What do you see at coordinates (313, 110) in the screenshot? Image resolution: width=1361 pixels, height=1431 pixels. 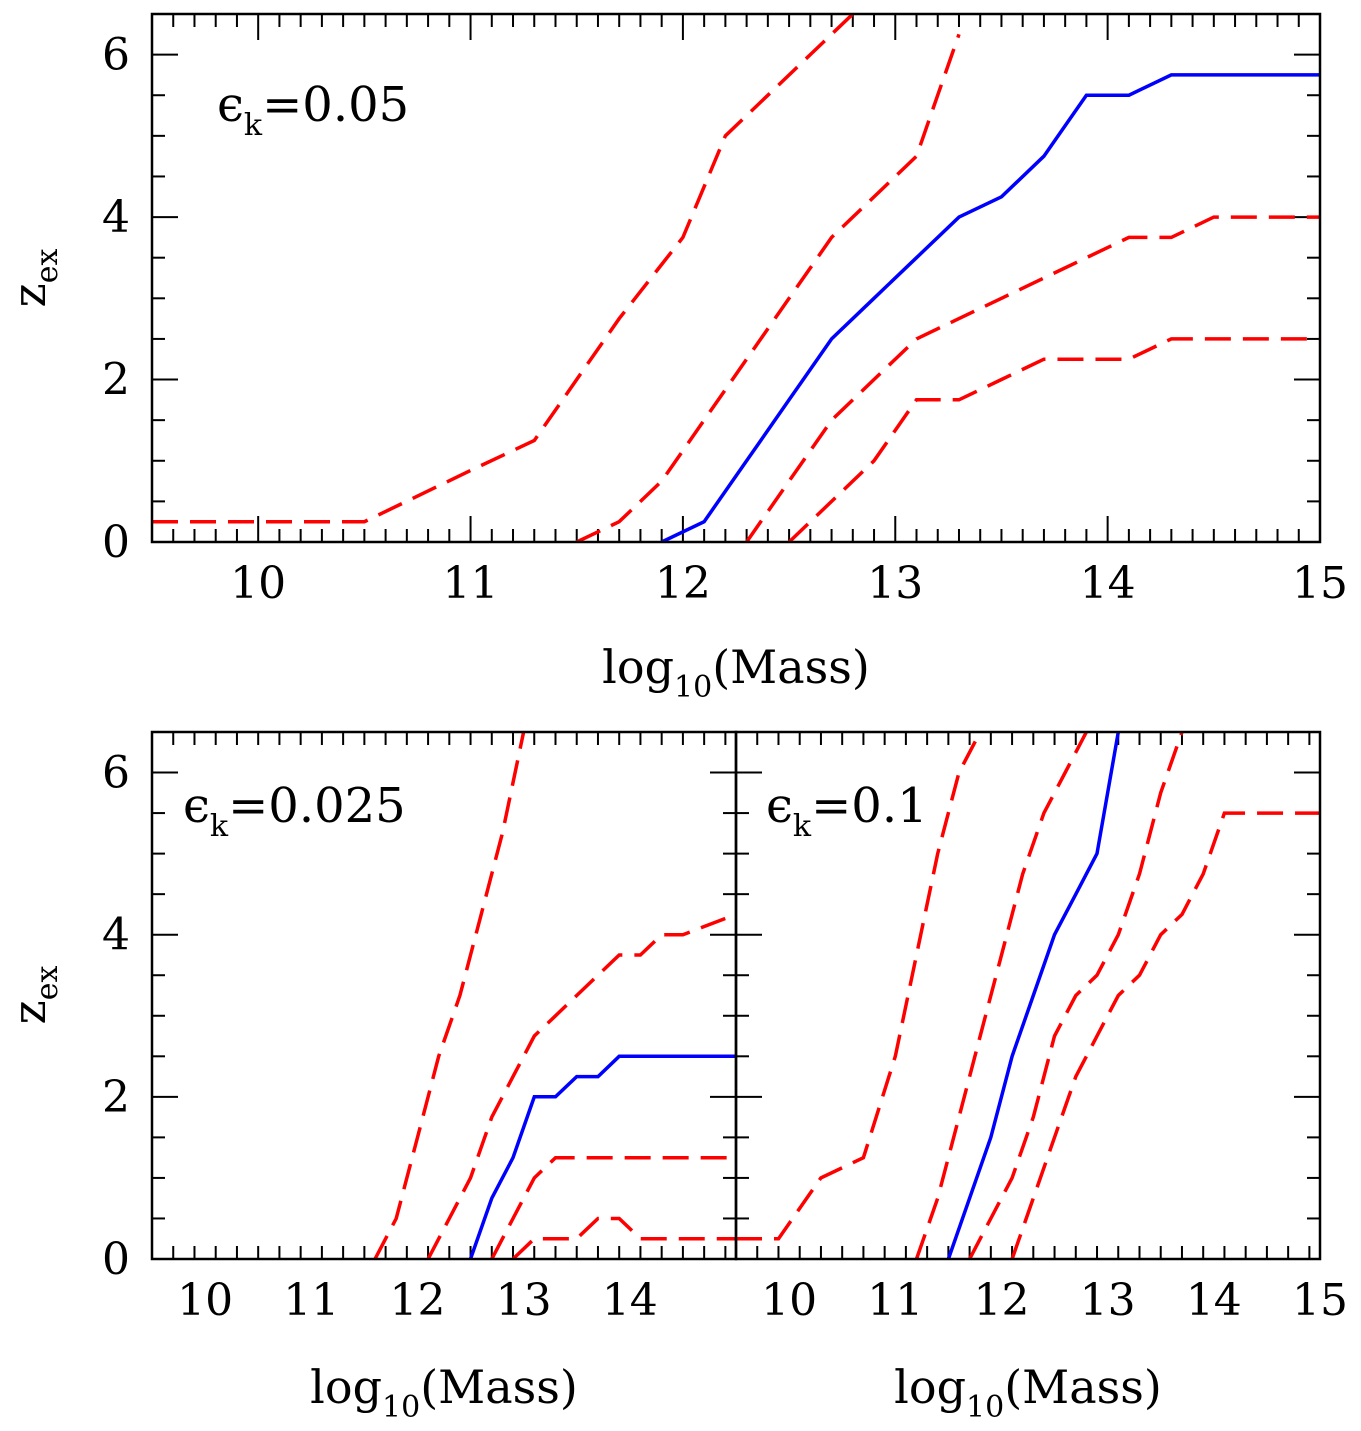 I see `epsilon-annotation: ϵk=0.05` at bounding box center [313, 110].